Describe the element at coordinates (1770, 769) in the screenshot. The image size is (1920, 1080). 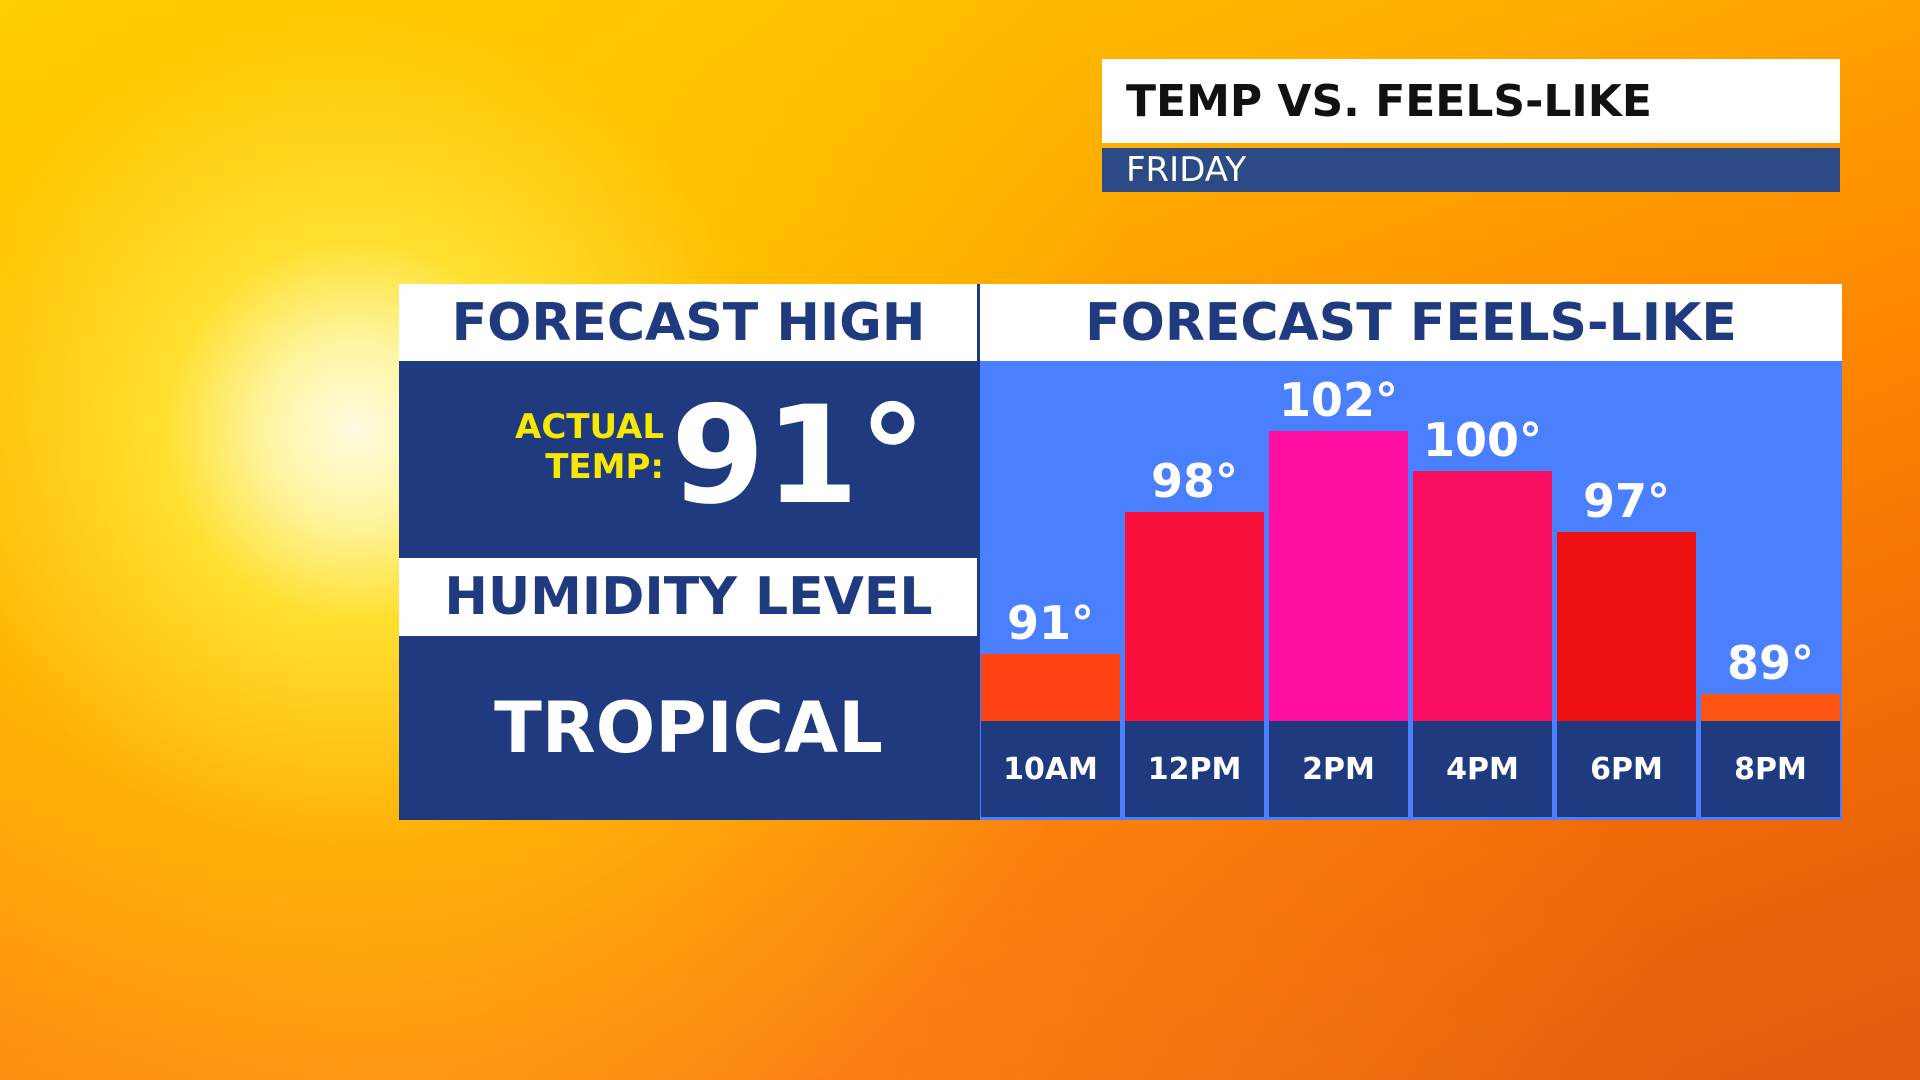
I see `category-label: 8PM` at that location.